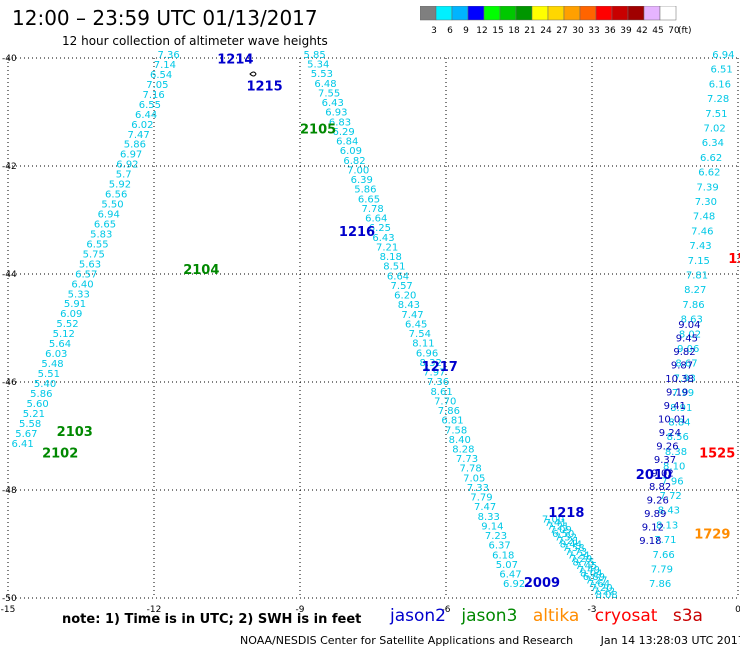  What do you see at coordinates (391, 257) in the screenshot?
I see `swh-value: 8.18` at bounding box center [391, 257].